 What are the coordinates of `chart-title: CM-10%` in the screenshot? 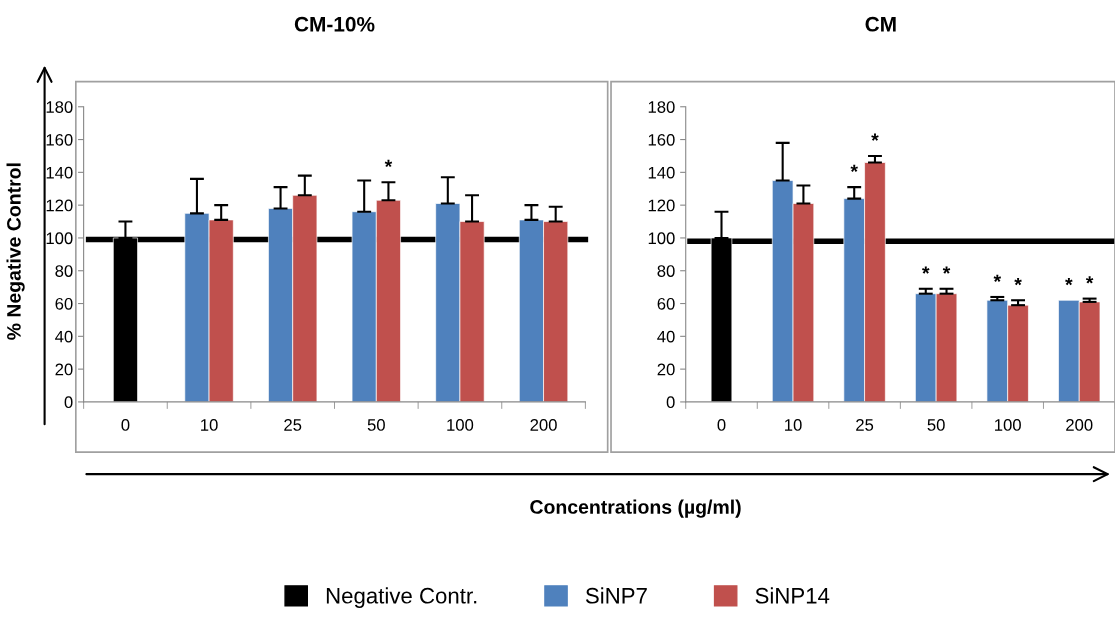 It's located at (334, 24).